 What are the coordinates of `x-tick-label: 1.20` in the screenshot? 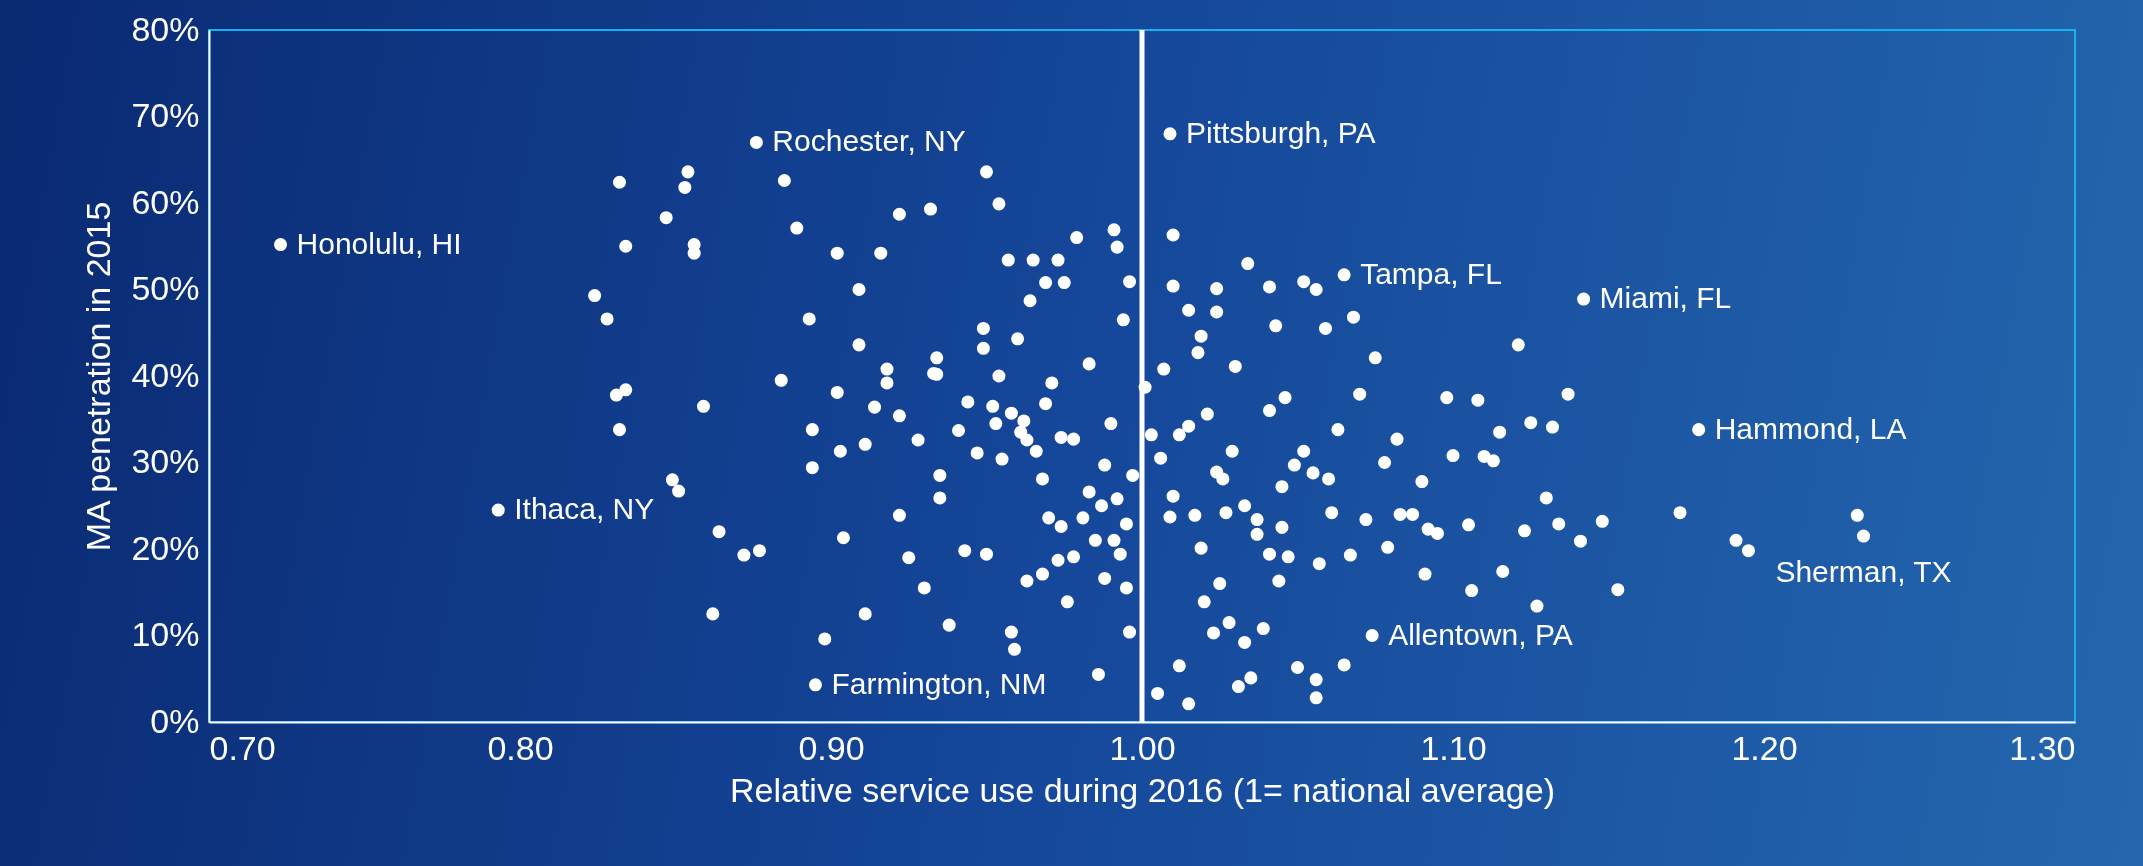 It's located at (1764, 747).